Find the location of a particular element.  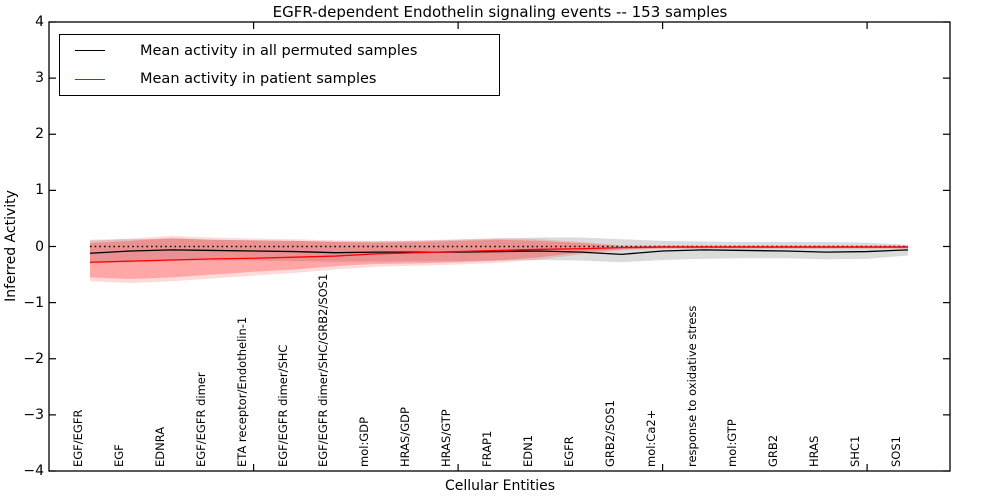

y-tick-label: 1 is located at coordinates (39, 190).